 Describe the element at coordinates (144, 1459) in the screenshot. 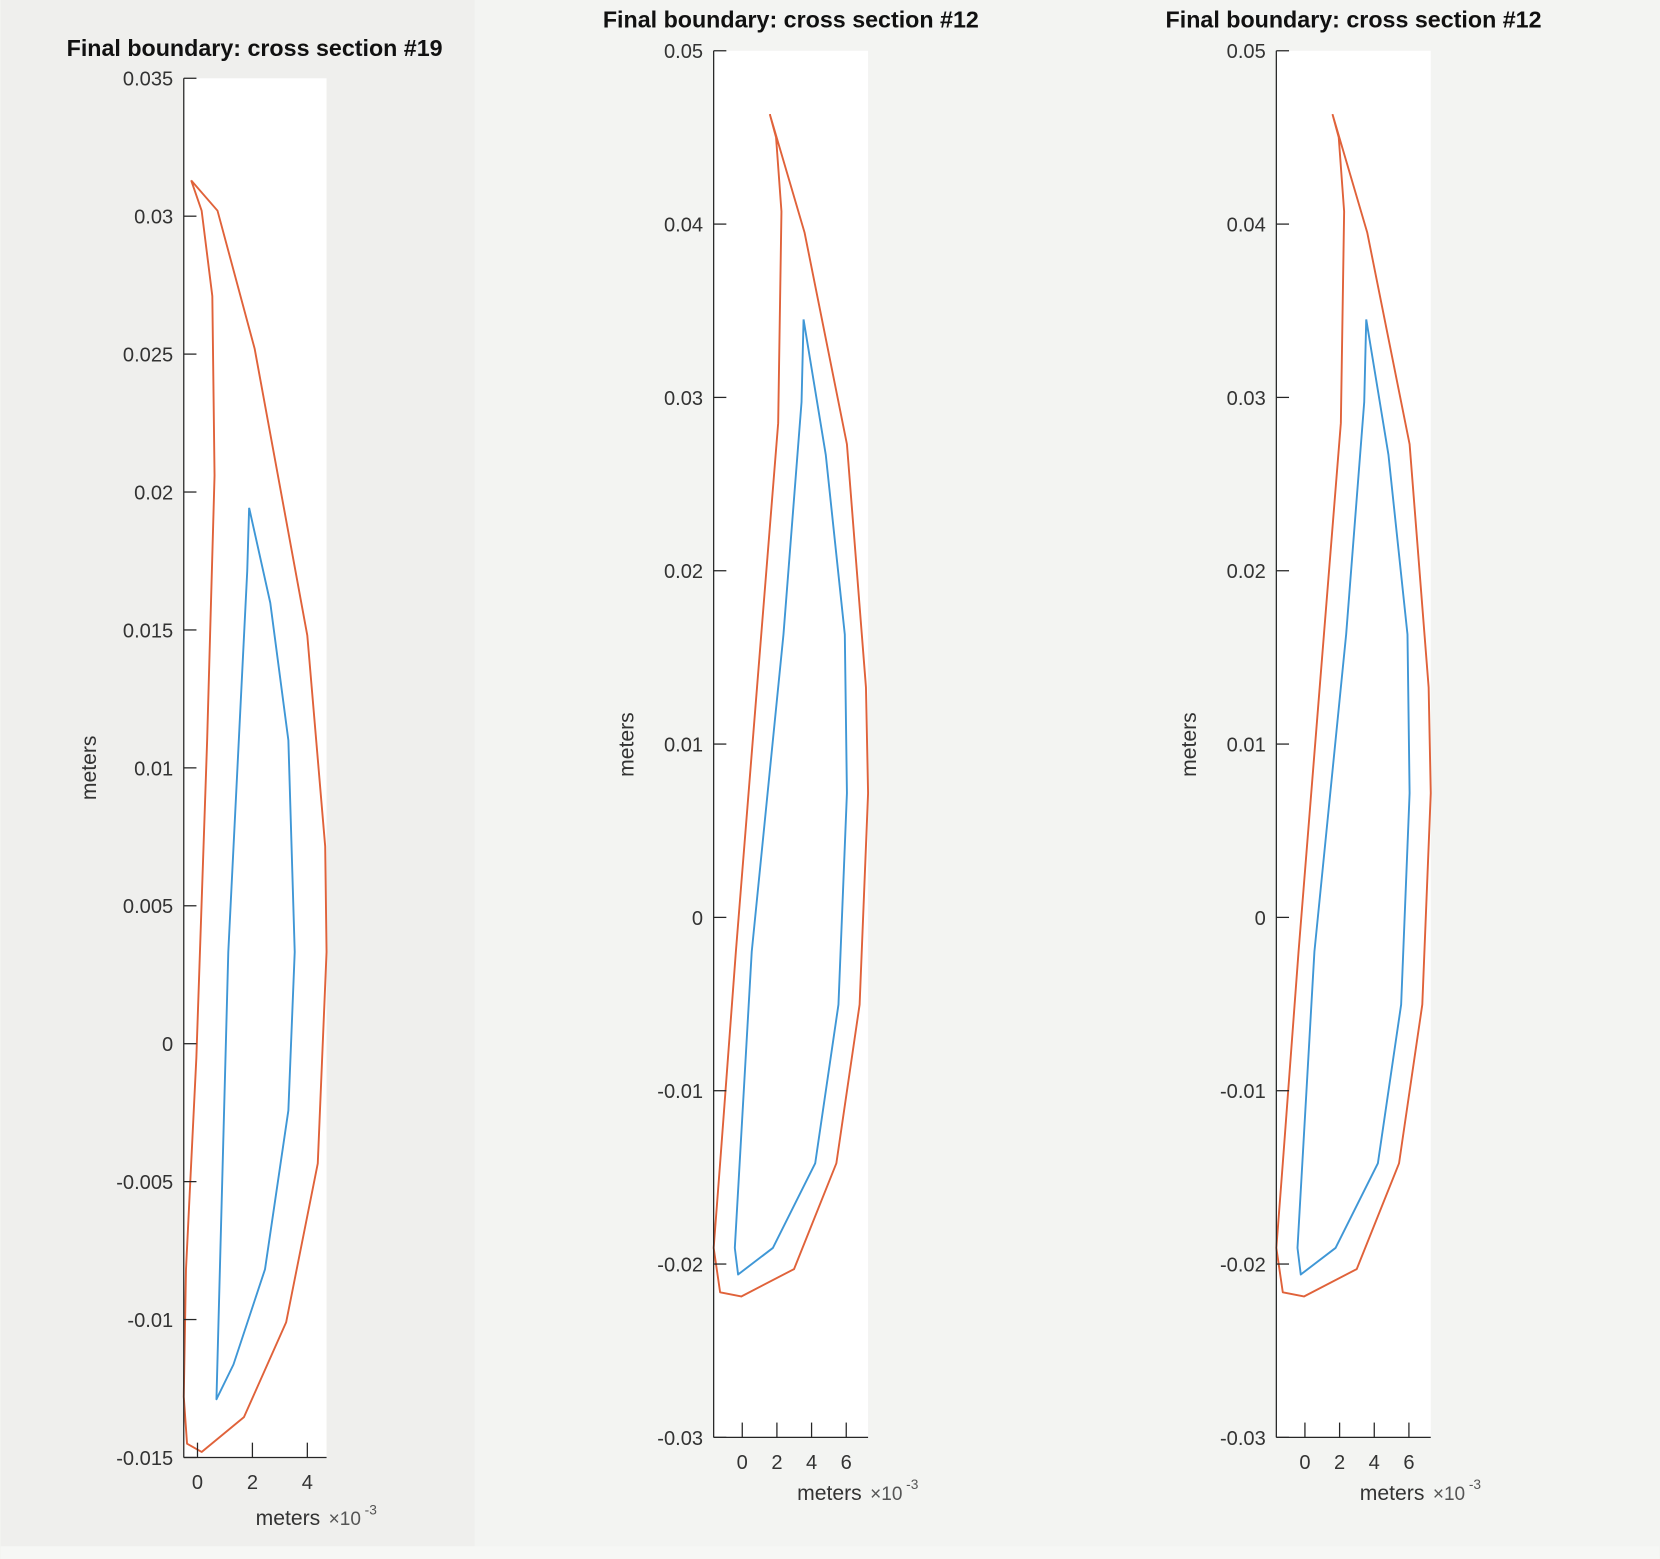

I see `y-tick-label: -0.015` at that location.